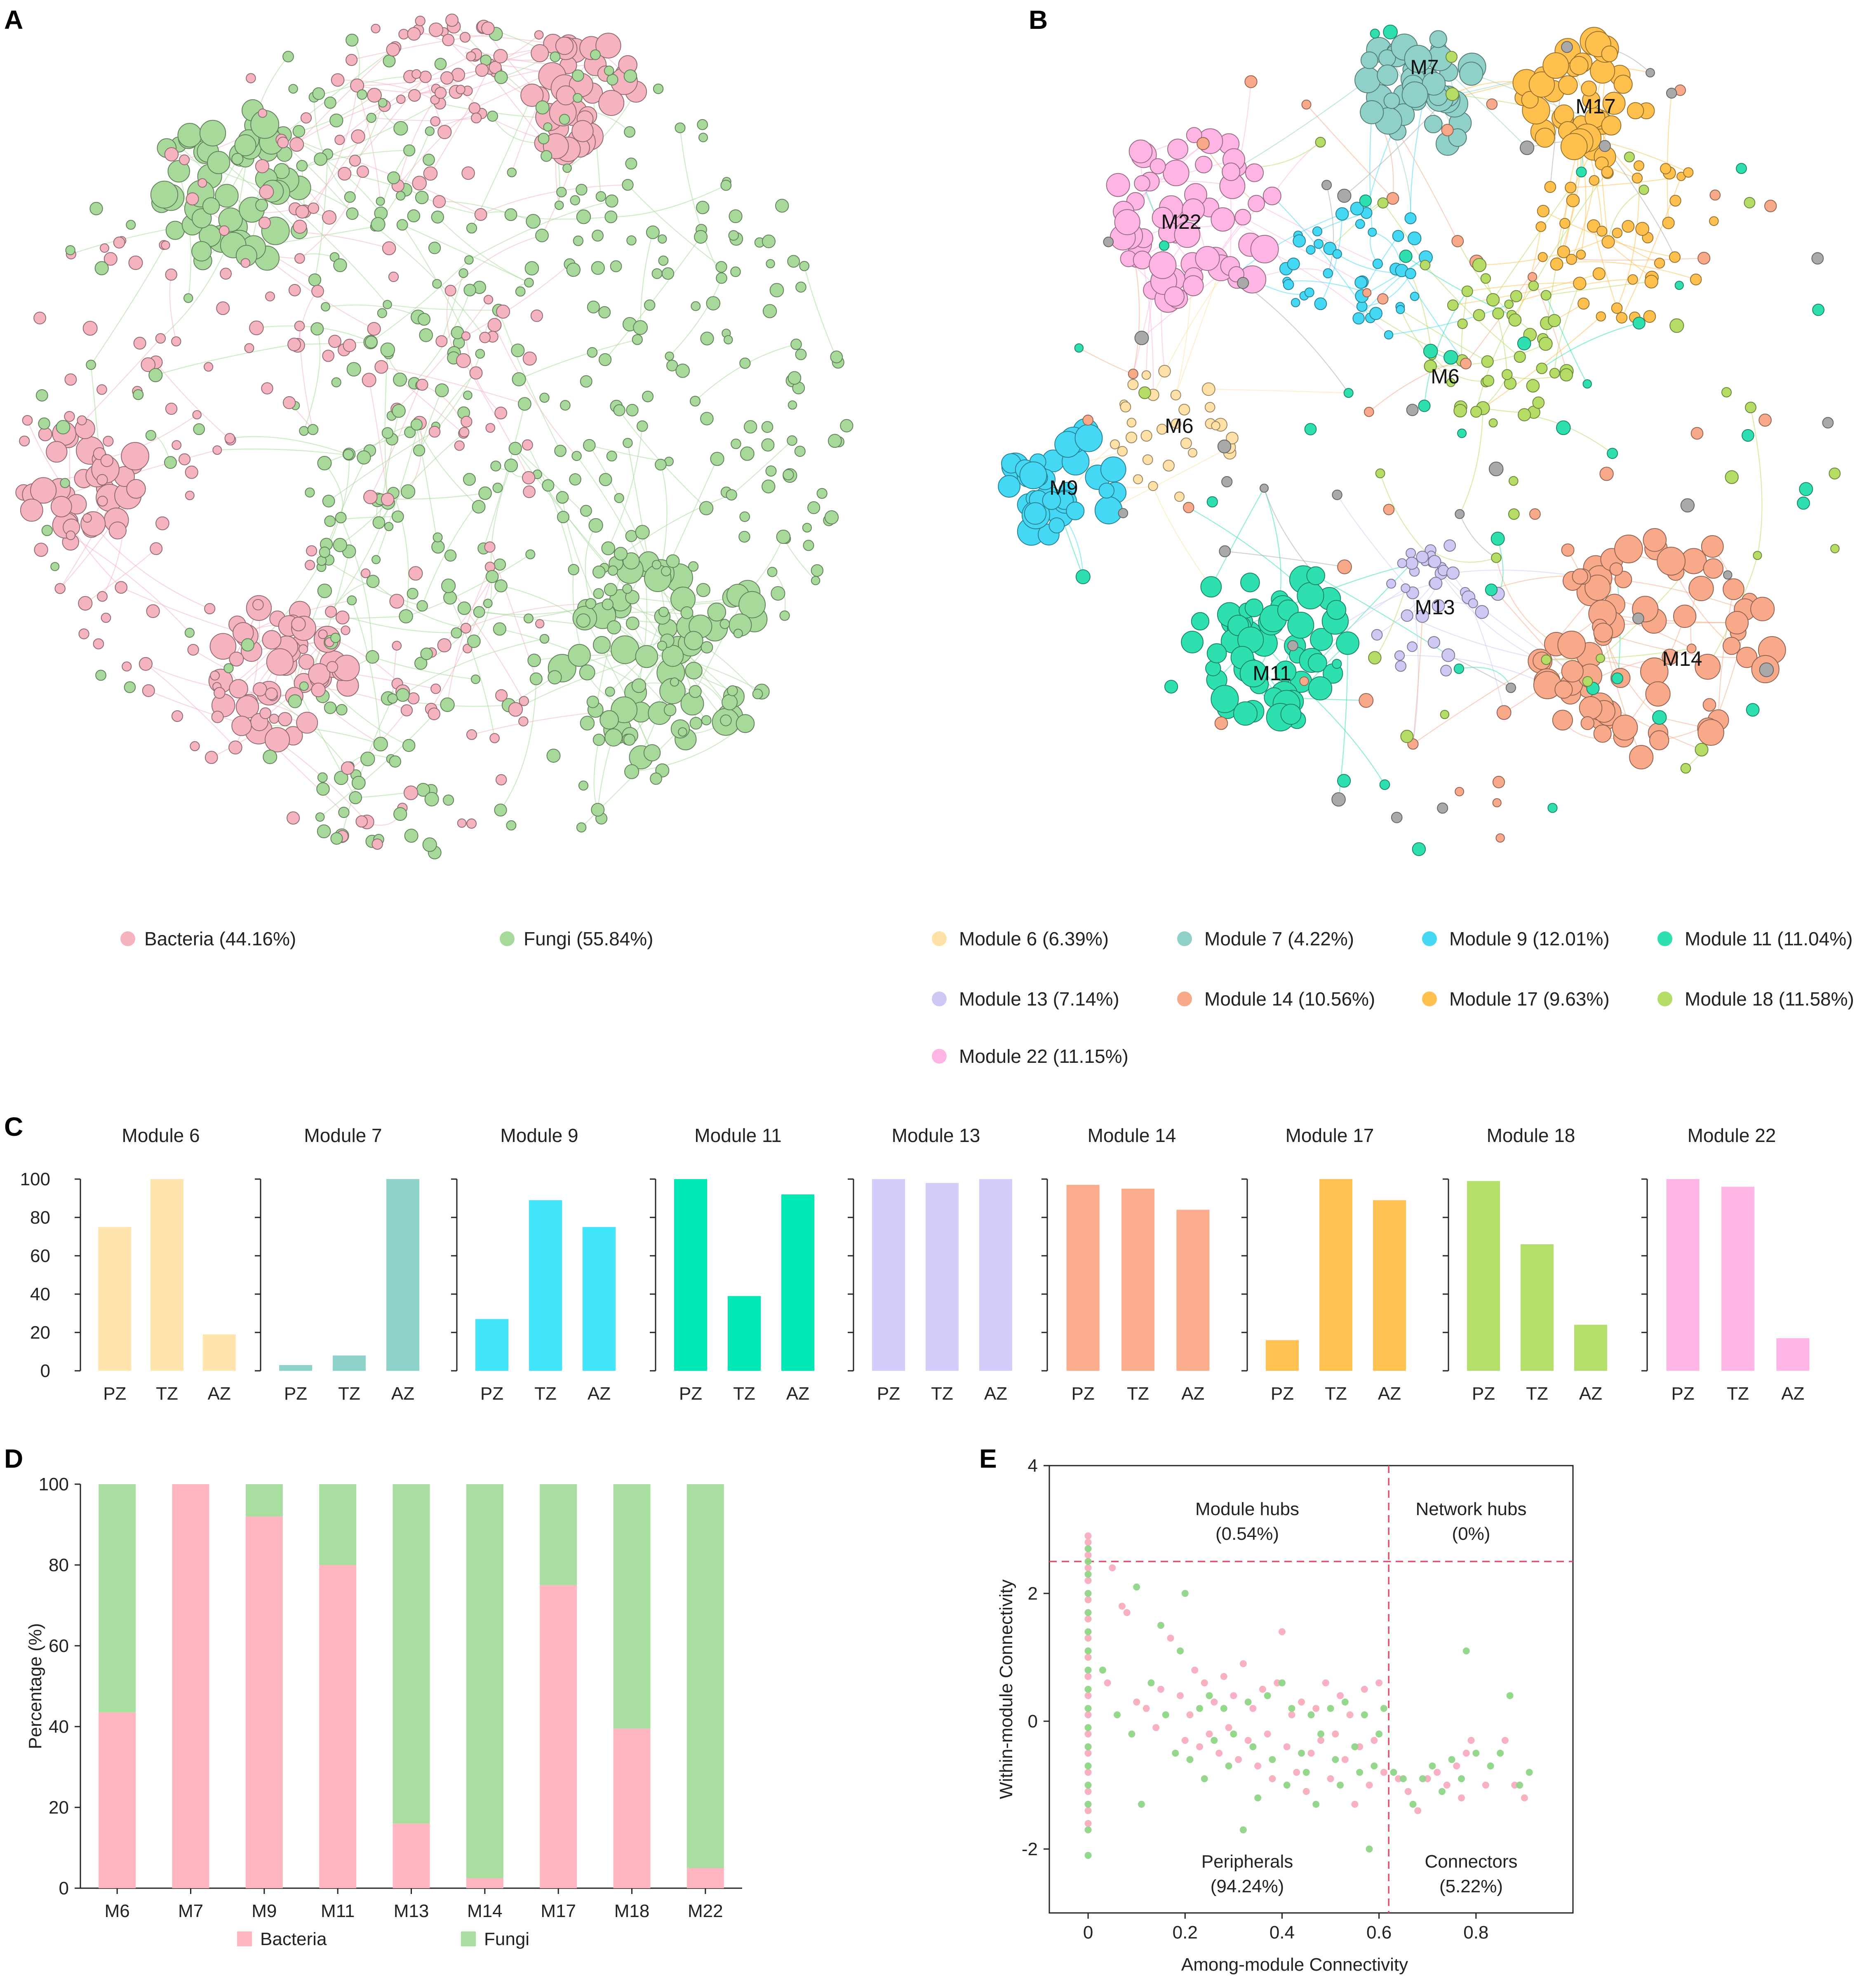  What do you see at coordinates (936, 1135) in the screenshot?
I see `c-chart-title: Module 13` at bounding box center [936, 1135].